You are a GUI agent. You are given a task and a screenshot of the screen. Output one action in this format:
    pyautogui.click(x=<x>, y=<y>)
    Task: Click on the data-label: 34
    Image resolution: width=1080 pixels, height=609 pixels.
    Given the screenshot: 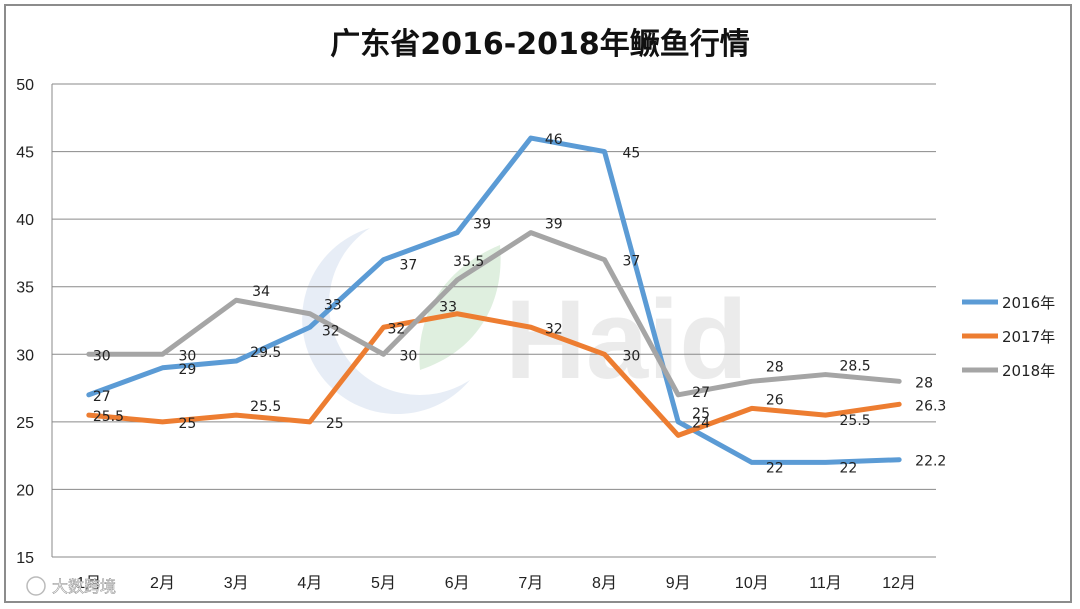 What is the action you would take?
    pyautogui.click(x=261, y=292)
    